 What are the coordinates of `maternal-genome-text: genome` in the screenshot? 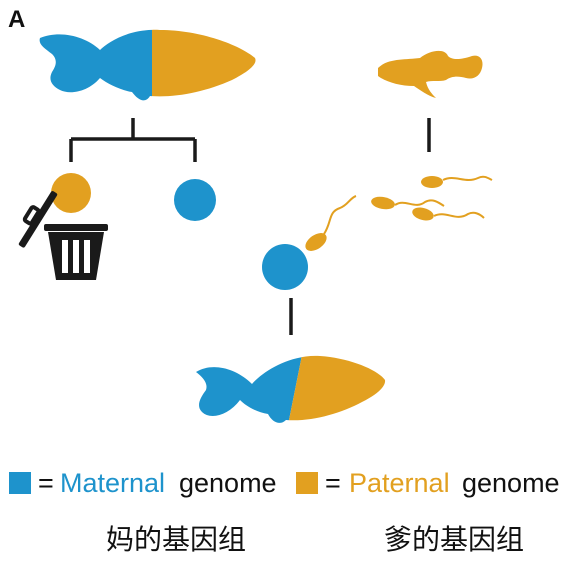 It's located at (228, 483).